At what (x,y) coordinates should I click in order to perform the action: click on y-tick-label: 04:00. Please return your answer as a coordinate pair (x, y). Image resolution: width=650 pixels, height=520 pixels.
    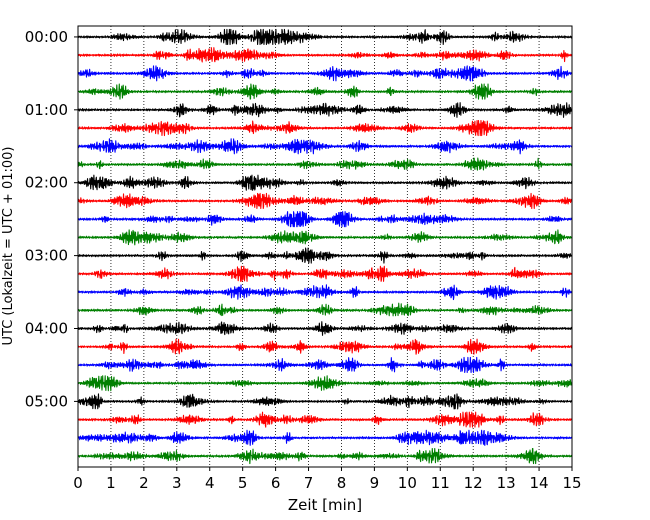
    Looking at the image, I should click on (46, 329).